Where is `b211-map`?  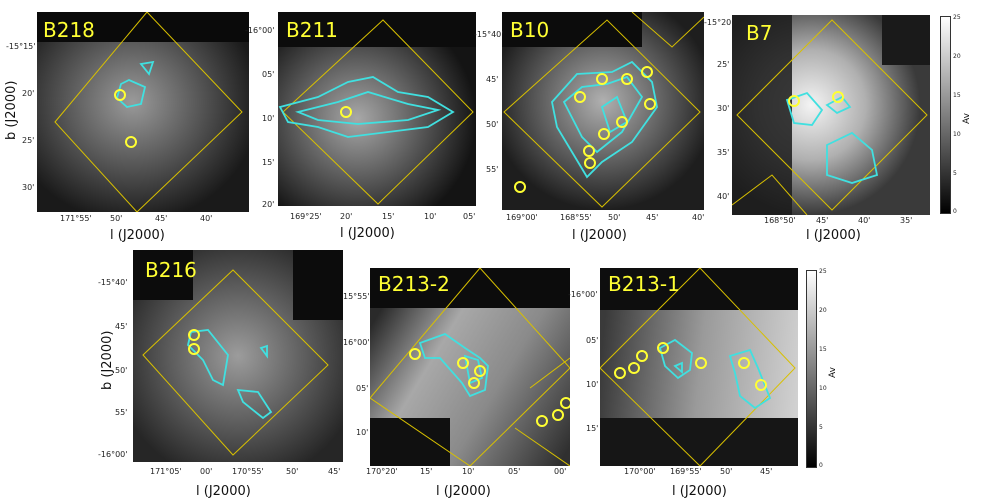 b211-map is located at coordinates (377, 109).